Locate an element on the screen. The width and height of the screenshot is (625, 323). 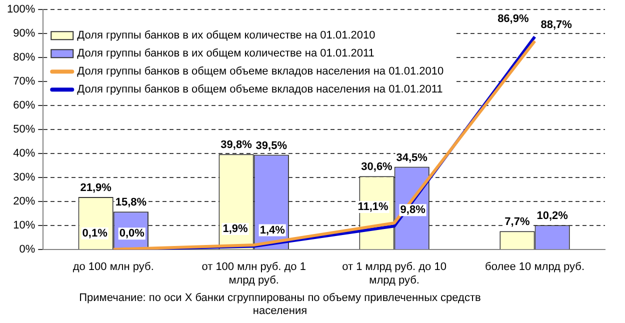
y-tick-label: 20% is located at coordinates (24, 202).